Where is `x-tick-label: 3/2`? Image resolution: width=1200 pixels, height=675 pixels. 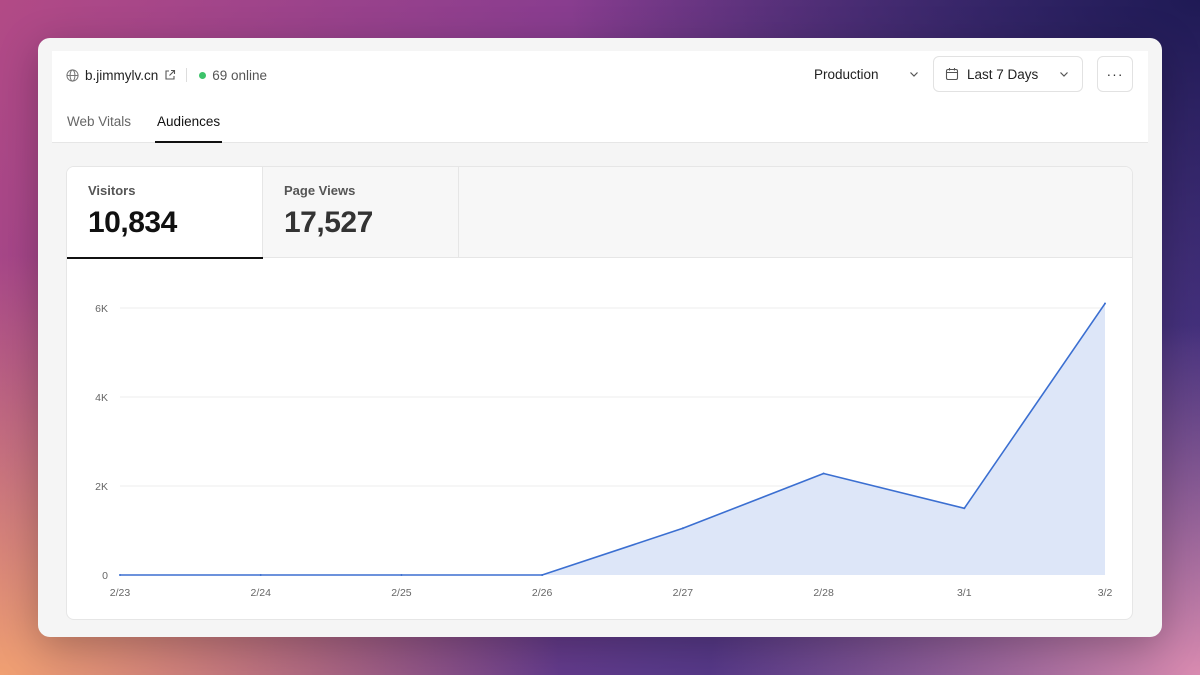
x-tick-label: 3/2 is located at coordinates (1105, 593).